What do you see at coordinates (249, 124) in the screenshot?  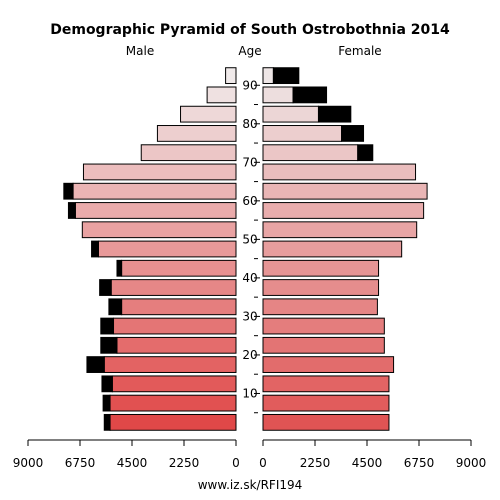 I see `age-tick-label: 80` at bounding box center [249, 124].